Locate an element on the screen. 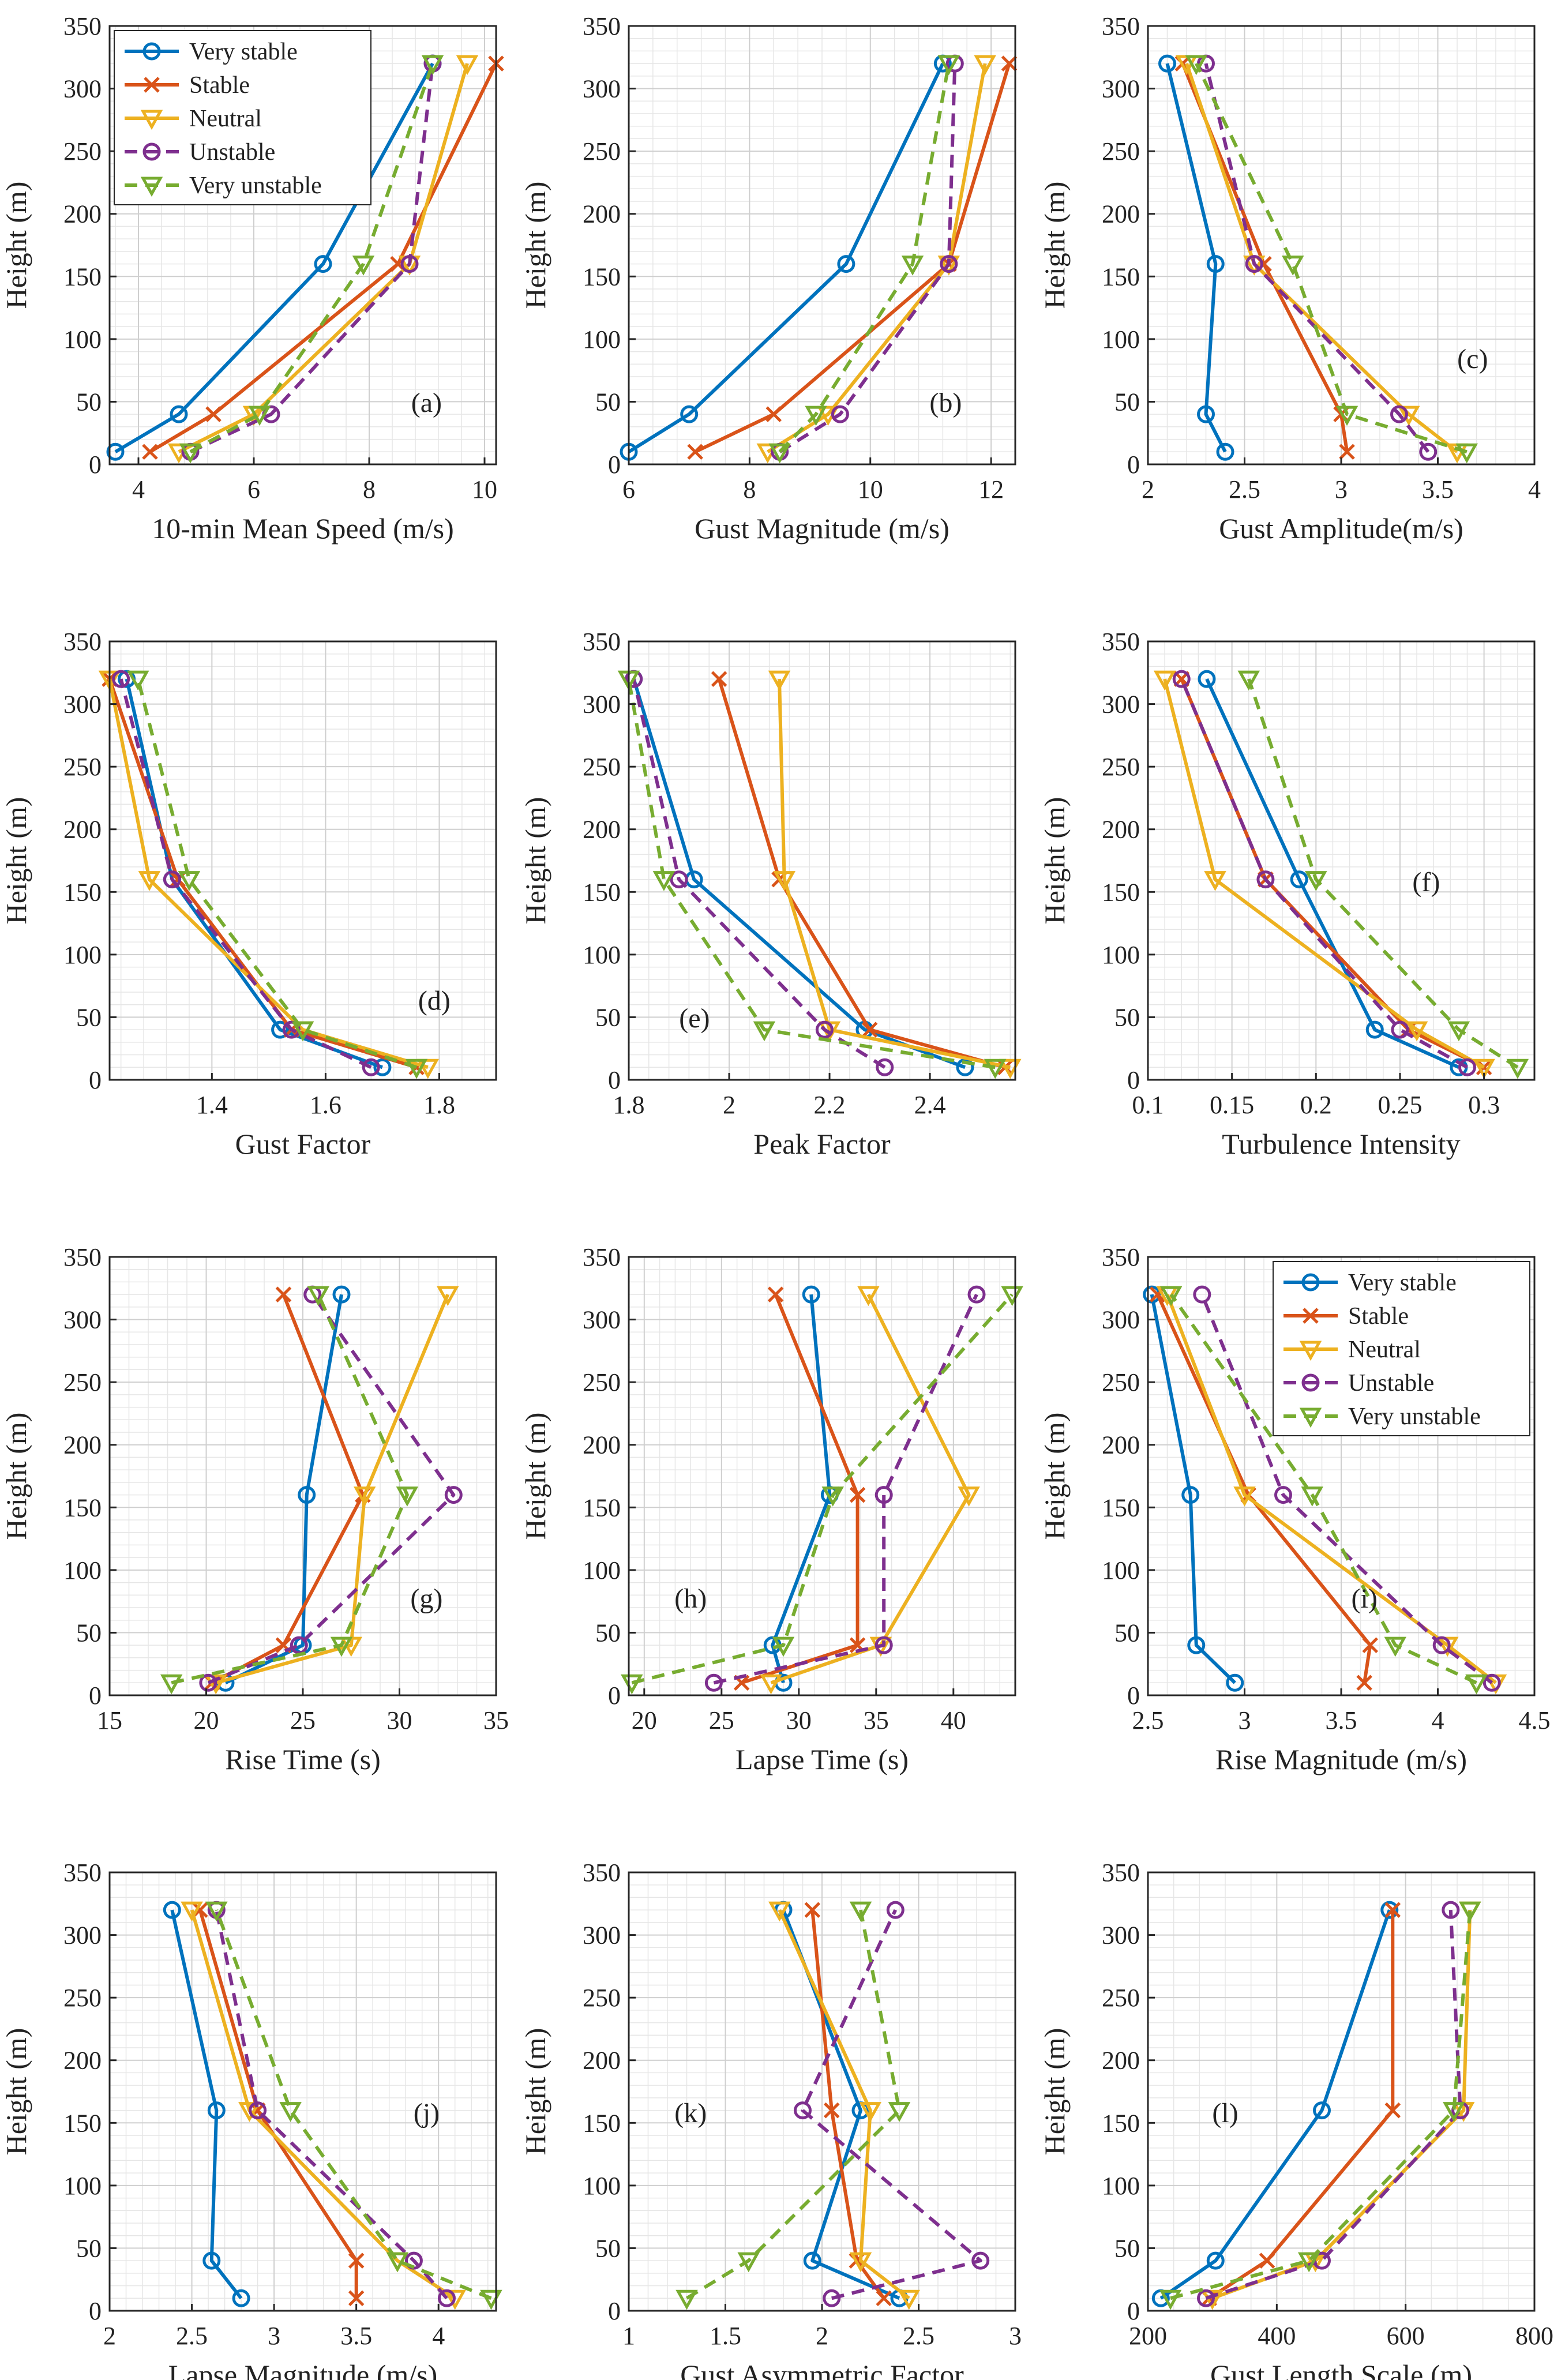 This screenshot has width=1565, height=2380. x-tick-label: 3 is located at coordinates (1342, 490).